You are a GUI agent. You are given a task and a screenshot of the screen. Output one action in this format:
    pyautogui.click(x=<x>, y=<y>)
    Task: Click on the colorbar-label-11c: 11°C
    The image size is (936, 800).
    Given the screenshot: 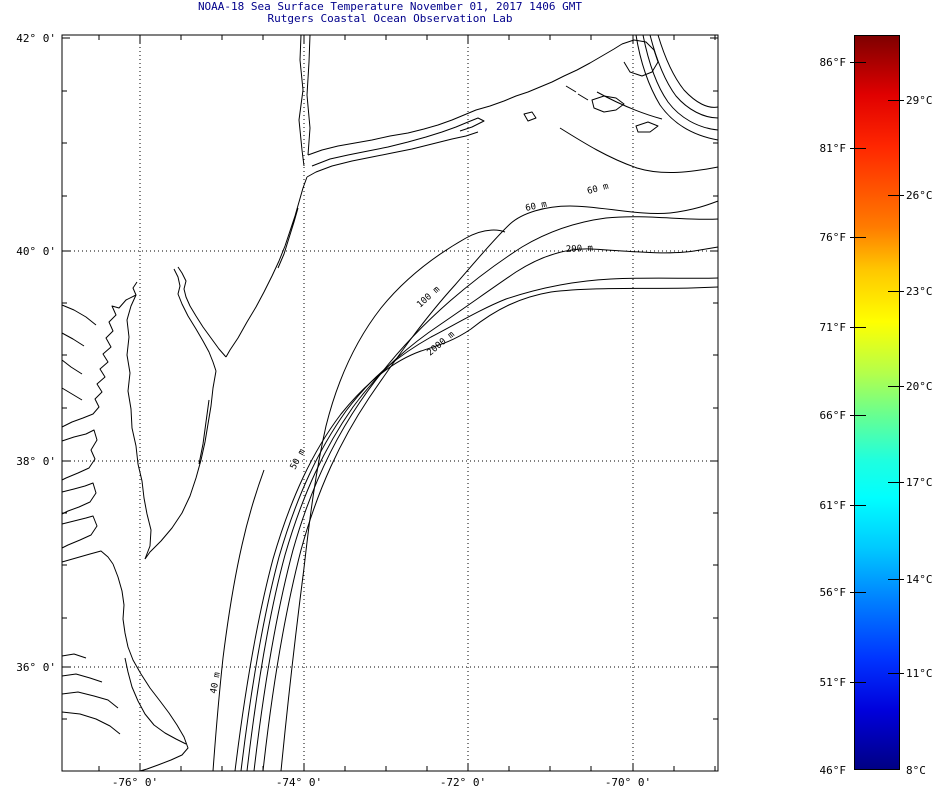 What is the action you would take?
    pyautogui.click(x=919, y=673)
    